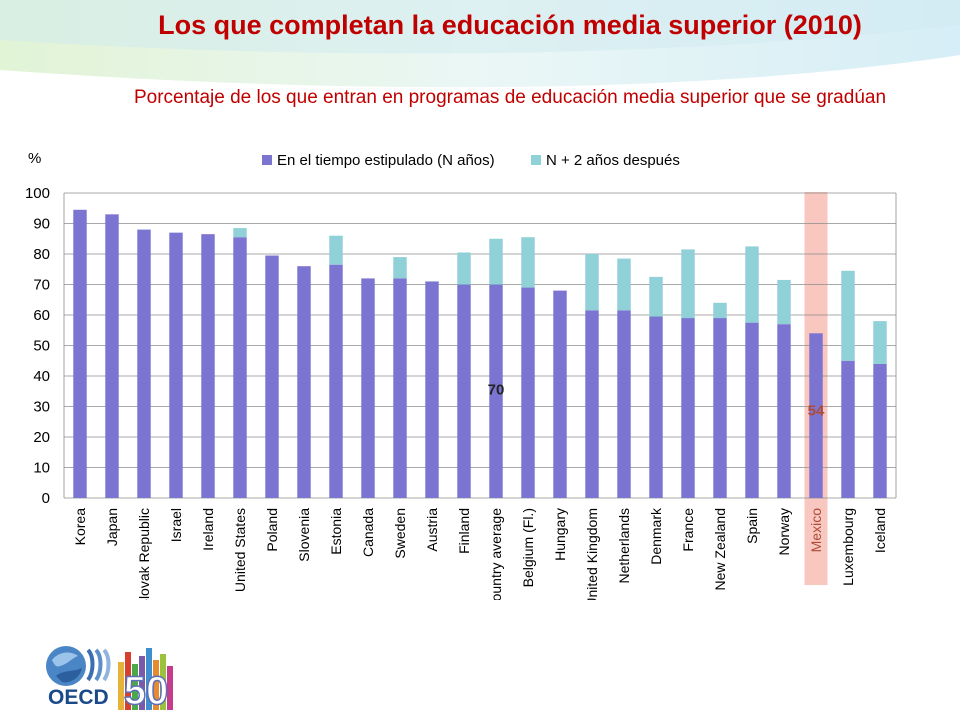  I want to click on data-label: 70, so click(496, 389).